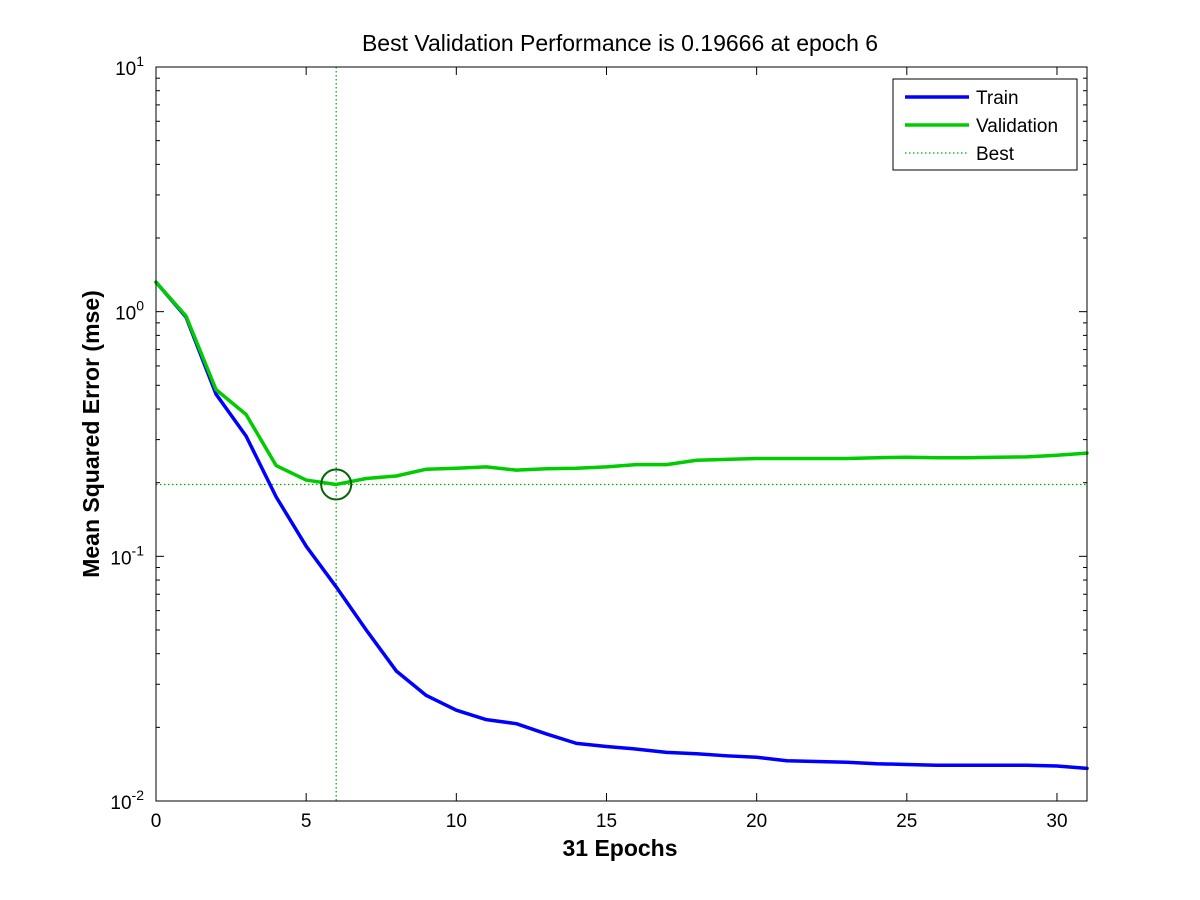  I want to click on x-tick-label: 30, so click(1056, 821).